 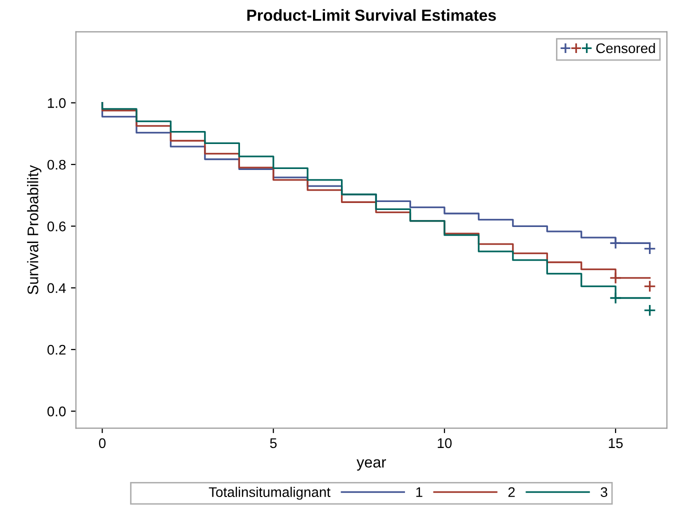 I want to click on y-tick-label: 0.6, so click(x=56, y=226).